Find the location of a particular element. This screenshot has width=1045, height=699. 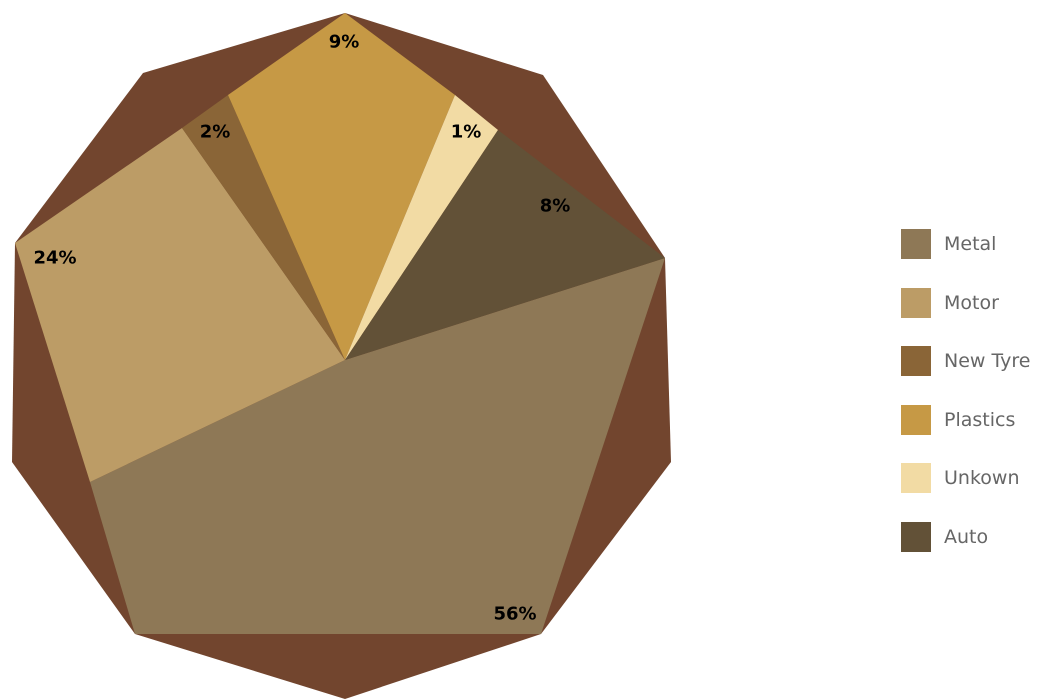

pie-slice-plastics is located at coordinates (341, 186).